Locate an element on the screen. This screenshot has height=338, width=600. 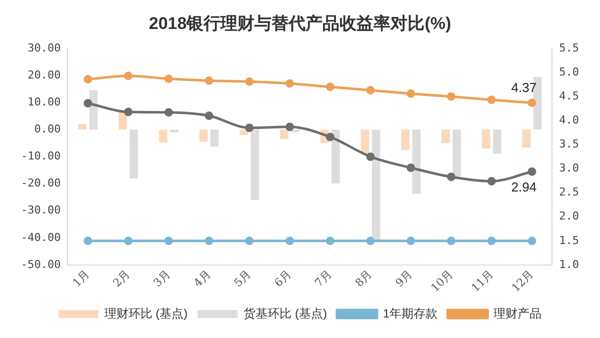
y2-tick-label: 4.0 is located at coordinates (569, 119).